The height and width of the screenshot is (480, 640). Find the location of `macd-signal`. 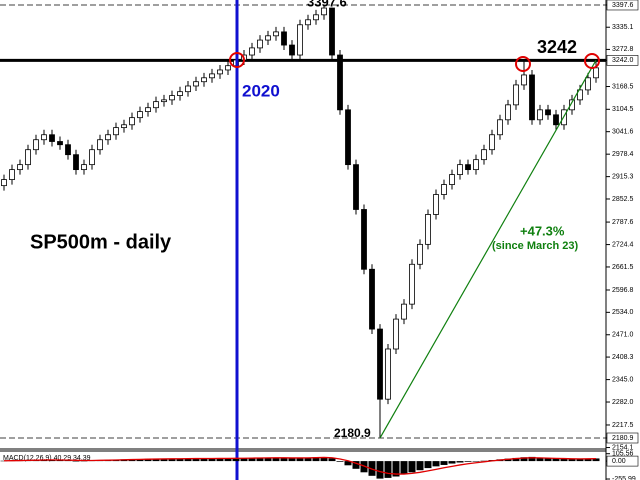

macd-signal is located at coordinates (300, 465).